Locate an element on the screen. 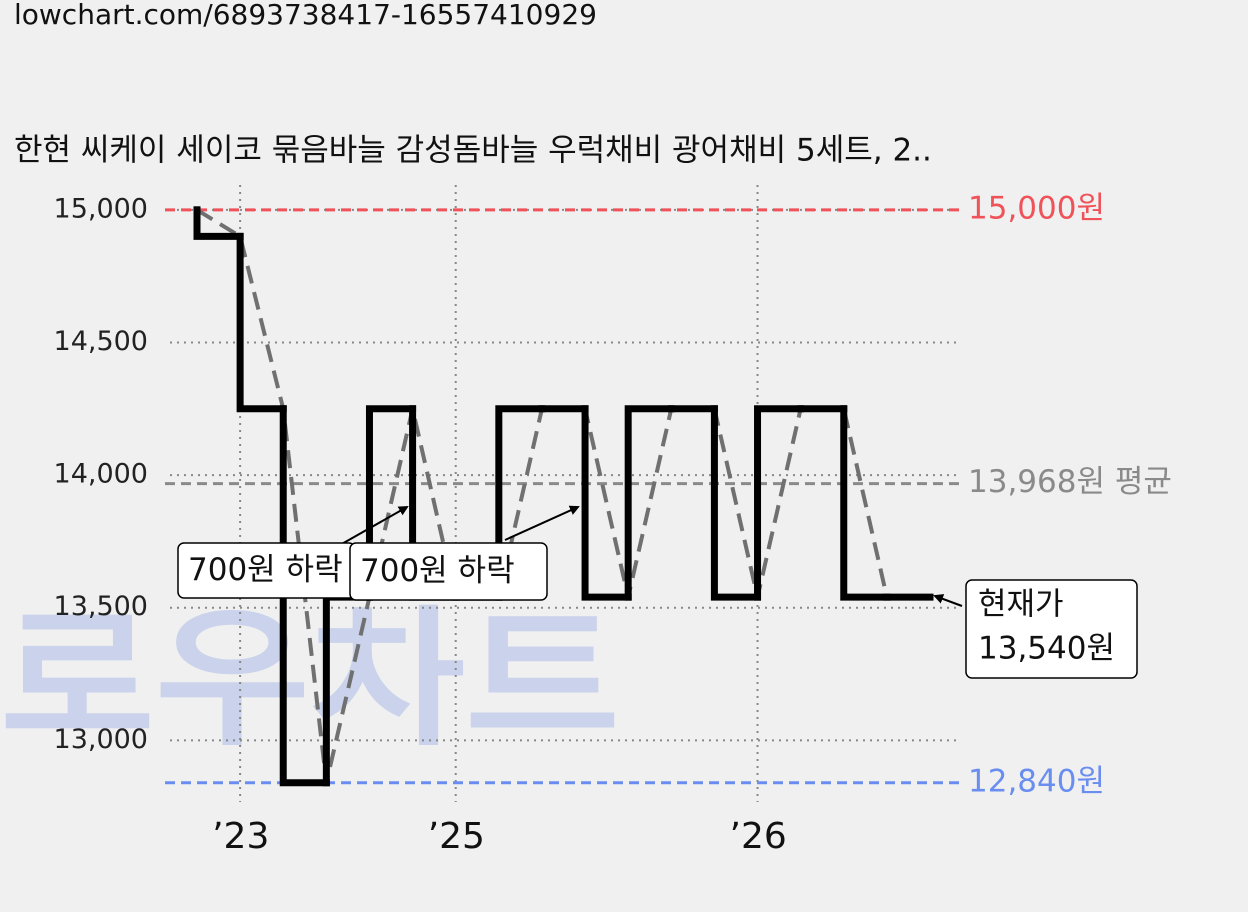 The width and height of the screenshot is (1248, 912). x-tick-label: ’23 is located at coordinates (240, 836).